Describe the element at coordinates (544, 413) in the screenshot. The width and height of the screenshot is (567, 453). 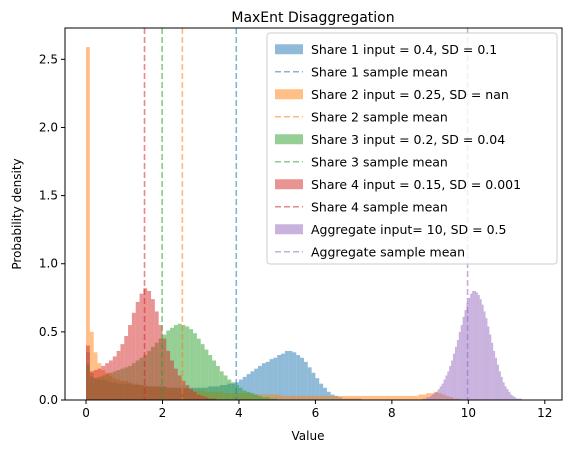
I see `x-tick-label: 12` at that location.